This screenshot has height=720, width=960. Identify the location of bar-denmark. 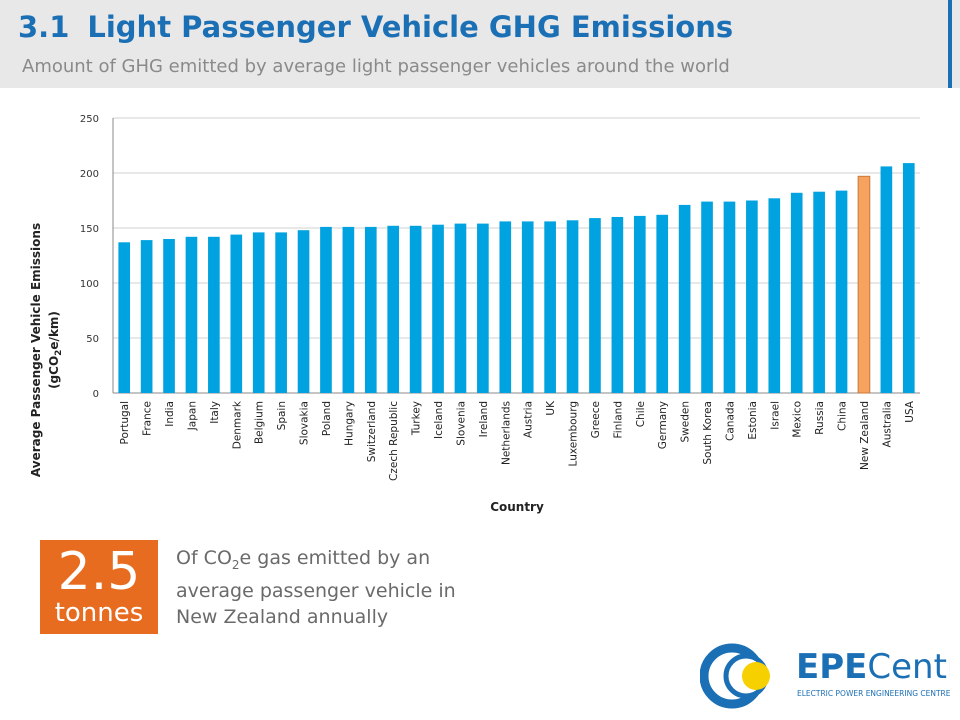
(236, 313).